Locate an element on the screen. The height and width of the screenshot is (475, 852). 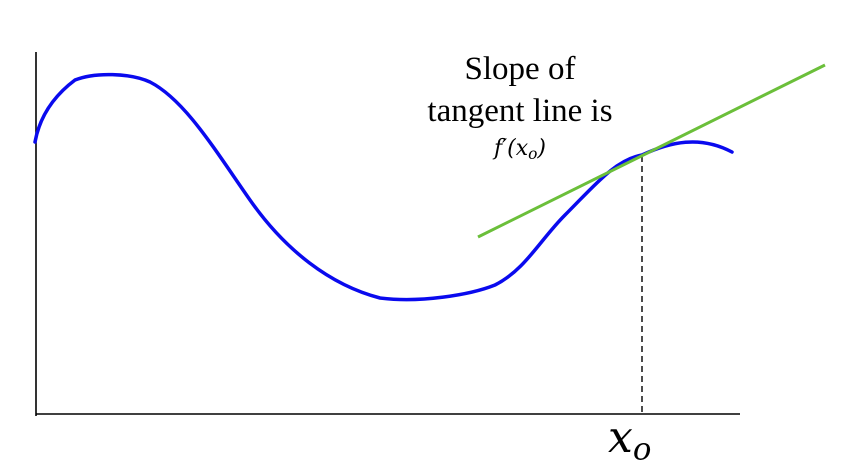
formula-close: ) is located at coordinates (541, 148).